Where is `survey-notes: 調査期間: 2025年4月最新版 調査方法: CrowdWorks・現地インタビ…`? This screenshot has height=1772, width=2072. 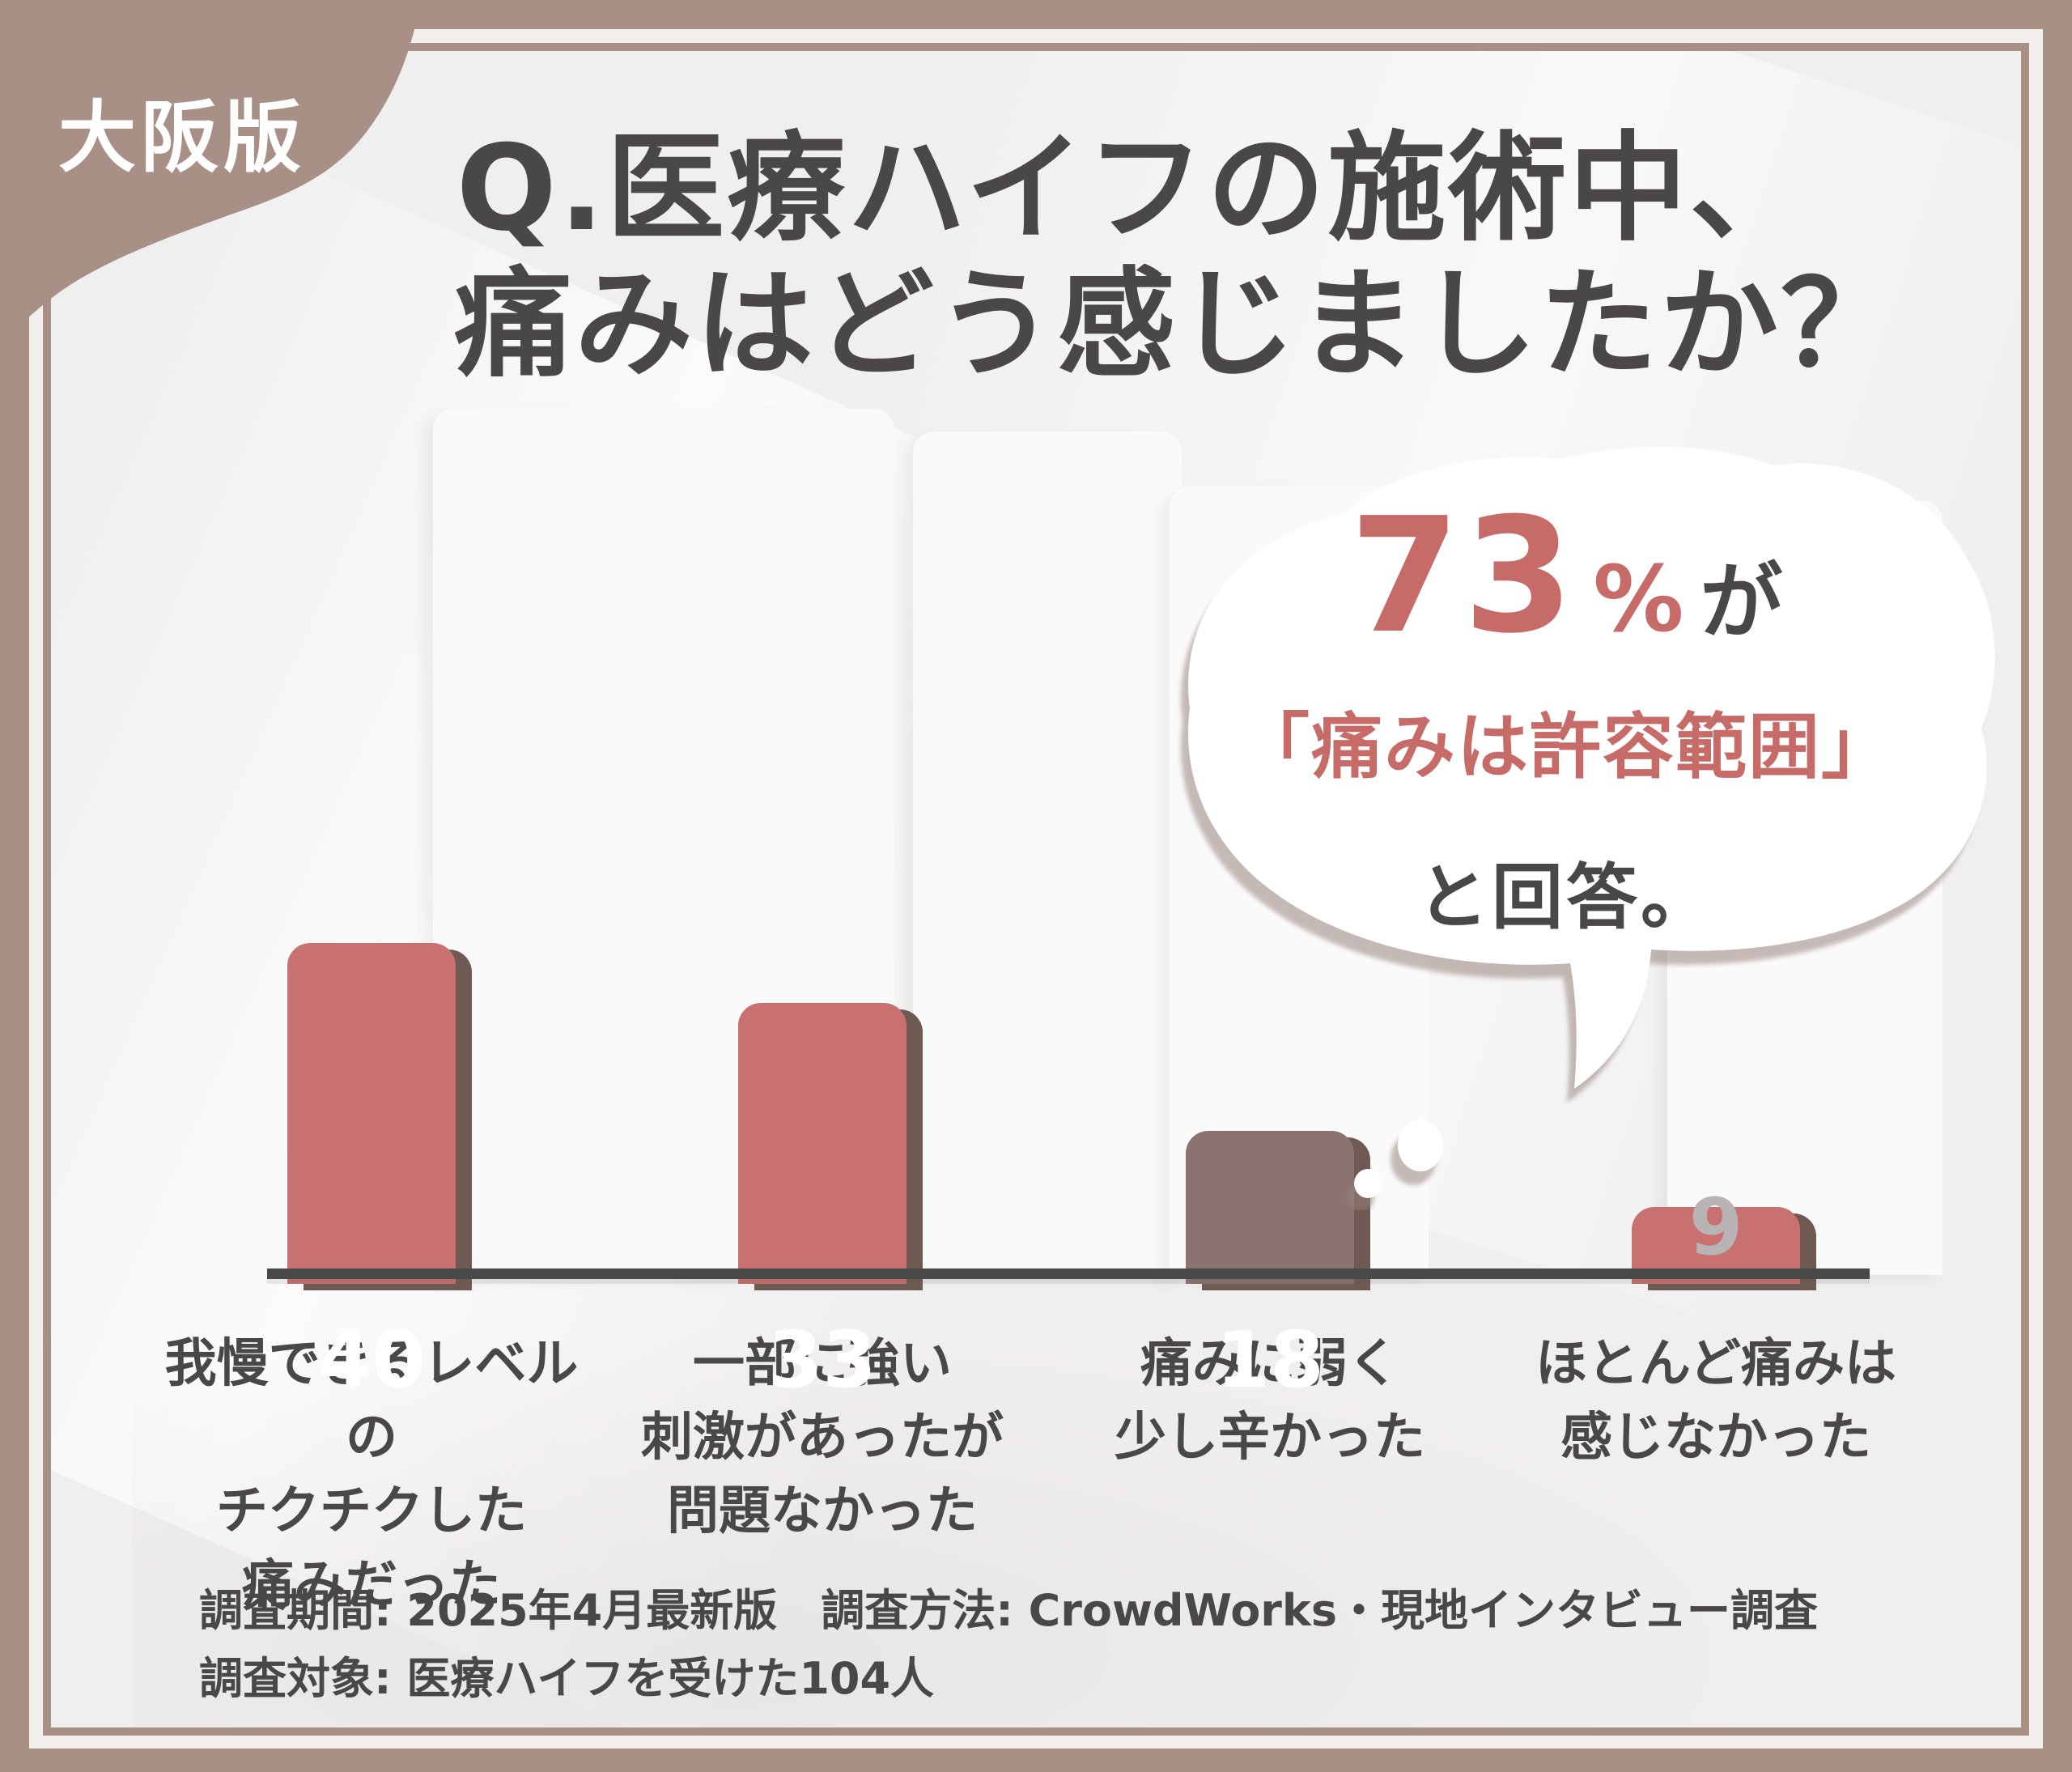
survey-notes: 調査期間: 2025年4月最新版 調査方法: CrowdWorks・現地インタビ… is located at coordinates (1008, 1645).